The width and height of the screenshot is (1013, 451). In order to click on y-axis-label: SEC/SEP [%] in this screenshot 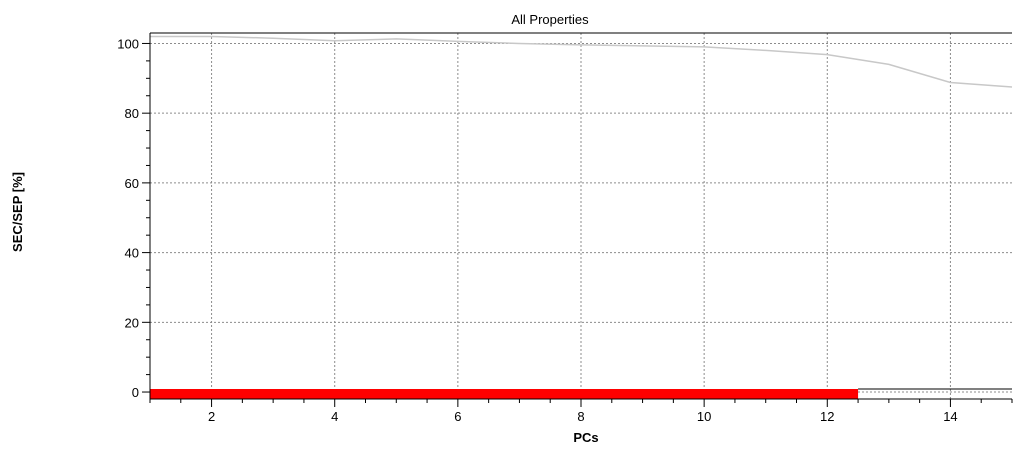, I will do `click(17, 212)`.